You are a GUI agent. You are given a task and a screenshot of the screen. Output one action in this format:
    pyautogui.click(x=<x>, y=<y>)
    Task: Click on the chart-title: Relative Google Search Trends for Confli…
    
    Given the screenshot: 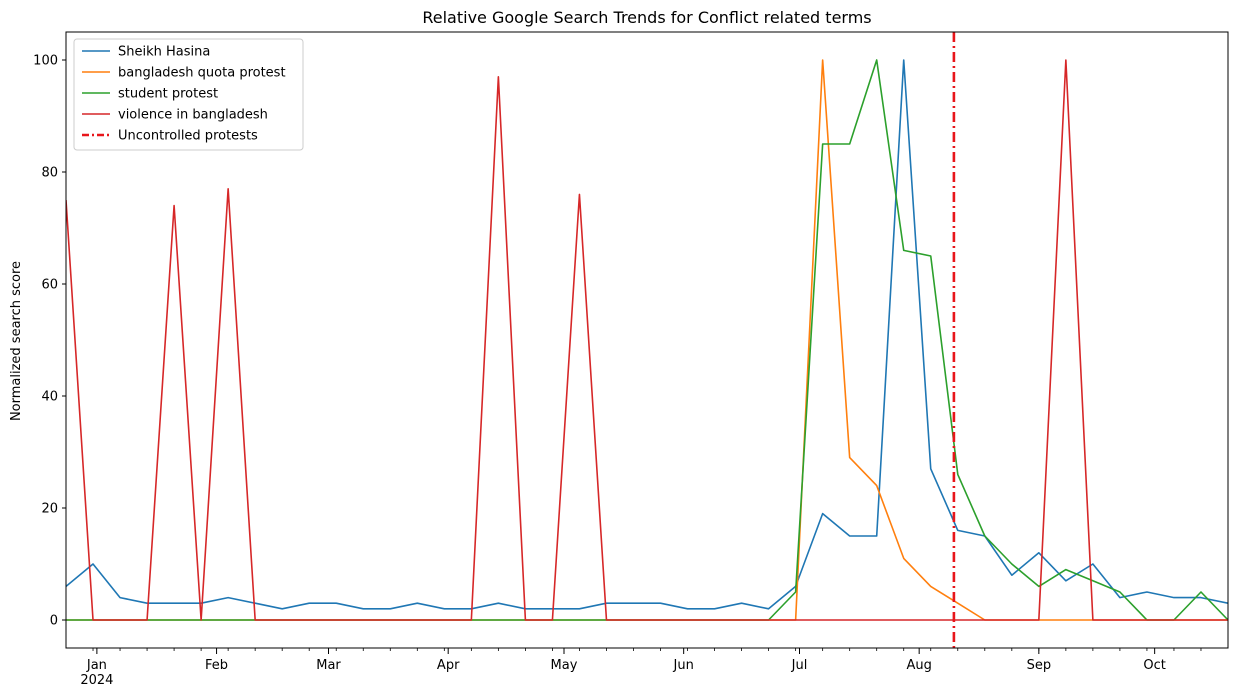 What is the action you would take?
    pyautogui.click(x=646, y=17)
    